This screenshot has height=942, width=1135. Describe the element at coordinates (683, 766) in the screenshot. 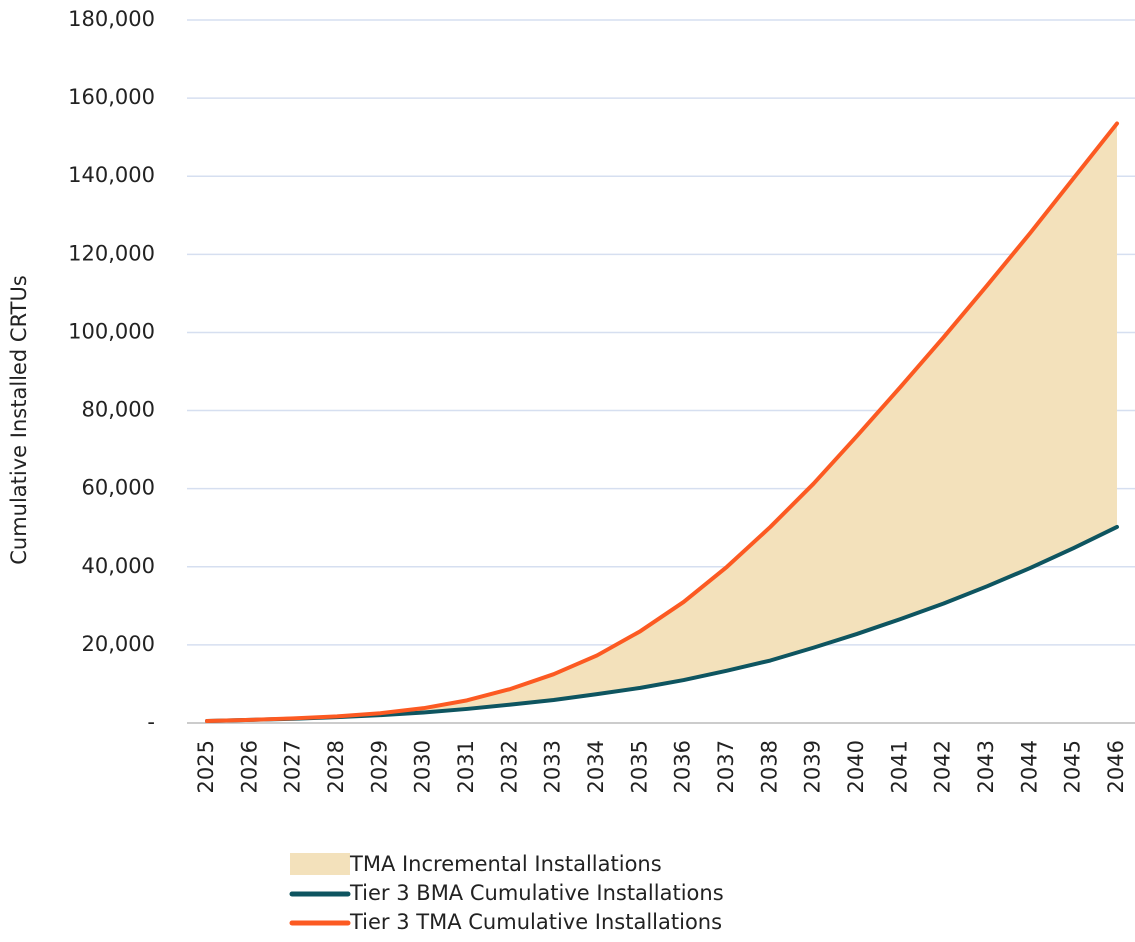

I see `x-tick-label: 2036` at that location.